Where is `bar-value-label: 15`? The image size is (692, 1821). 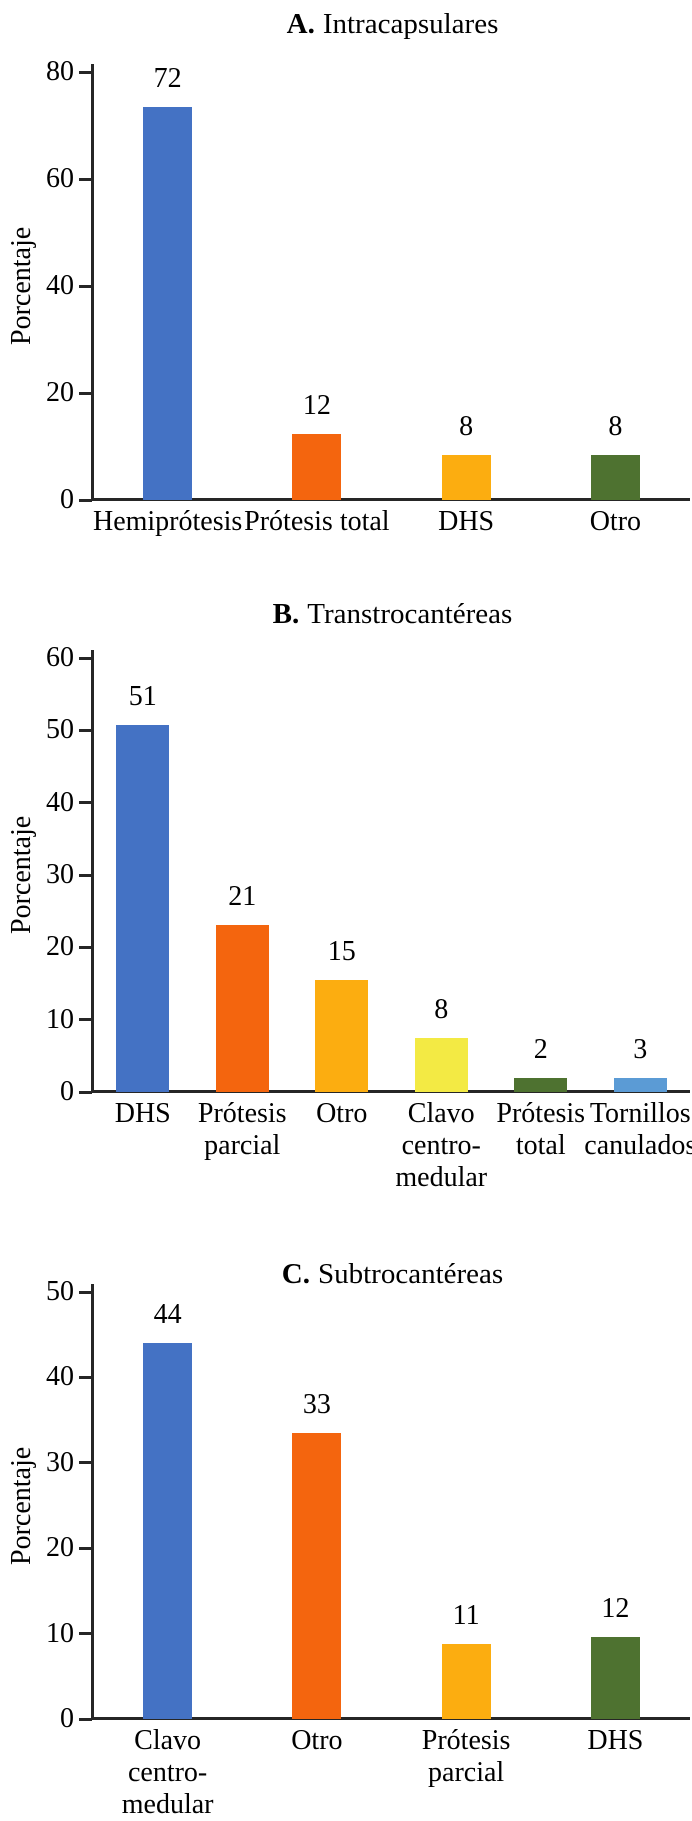 bar-value-label: 15 is located at coordinates (341, 951).